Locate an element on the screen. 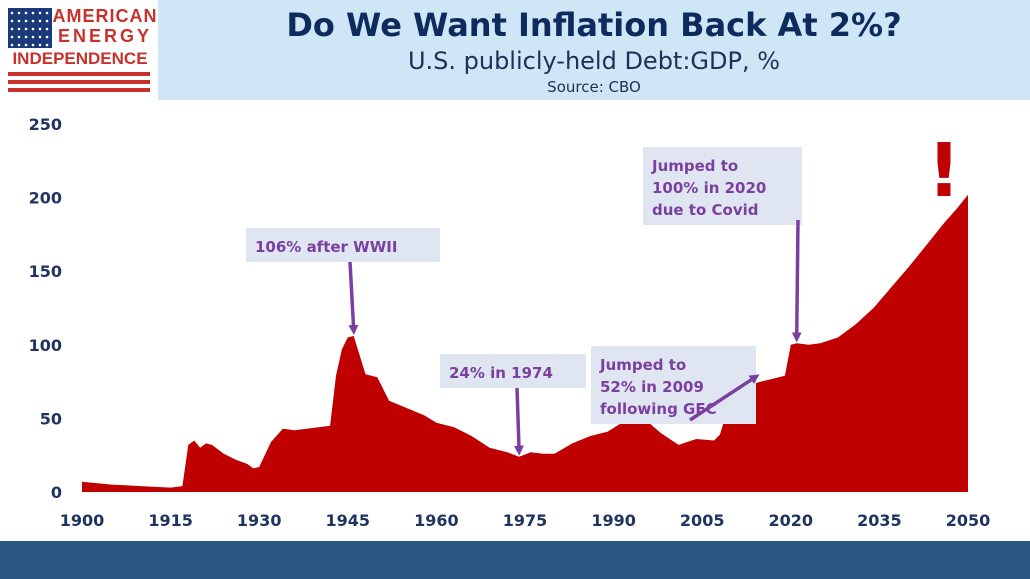 This screenshot has width=1030, height=579. annotation-text: following GFC is located at coordinates (658, 409).